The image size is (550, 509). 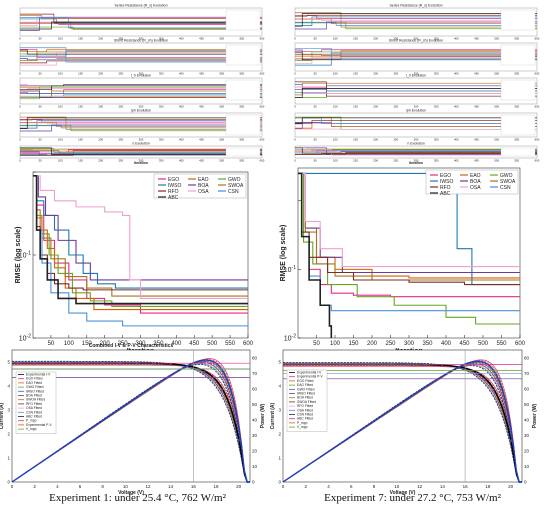 I want to click on iv-pv-right-ytick-label: 3, so click(x=279, y=410).